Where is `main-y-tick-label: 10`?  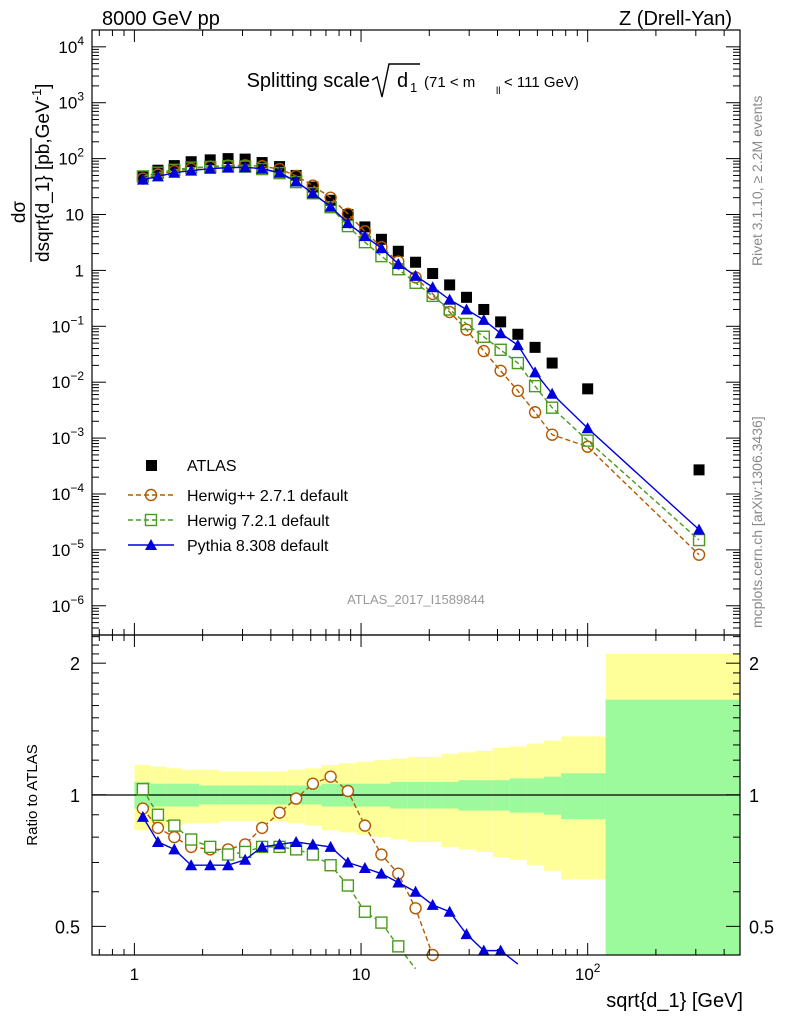
main-y-tick-label: 10 is located at coordinates (74, 215).